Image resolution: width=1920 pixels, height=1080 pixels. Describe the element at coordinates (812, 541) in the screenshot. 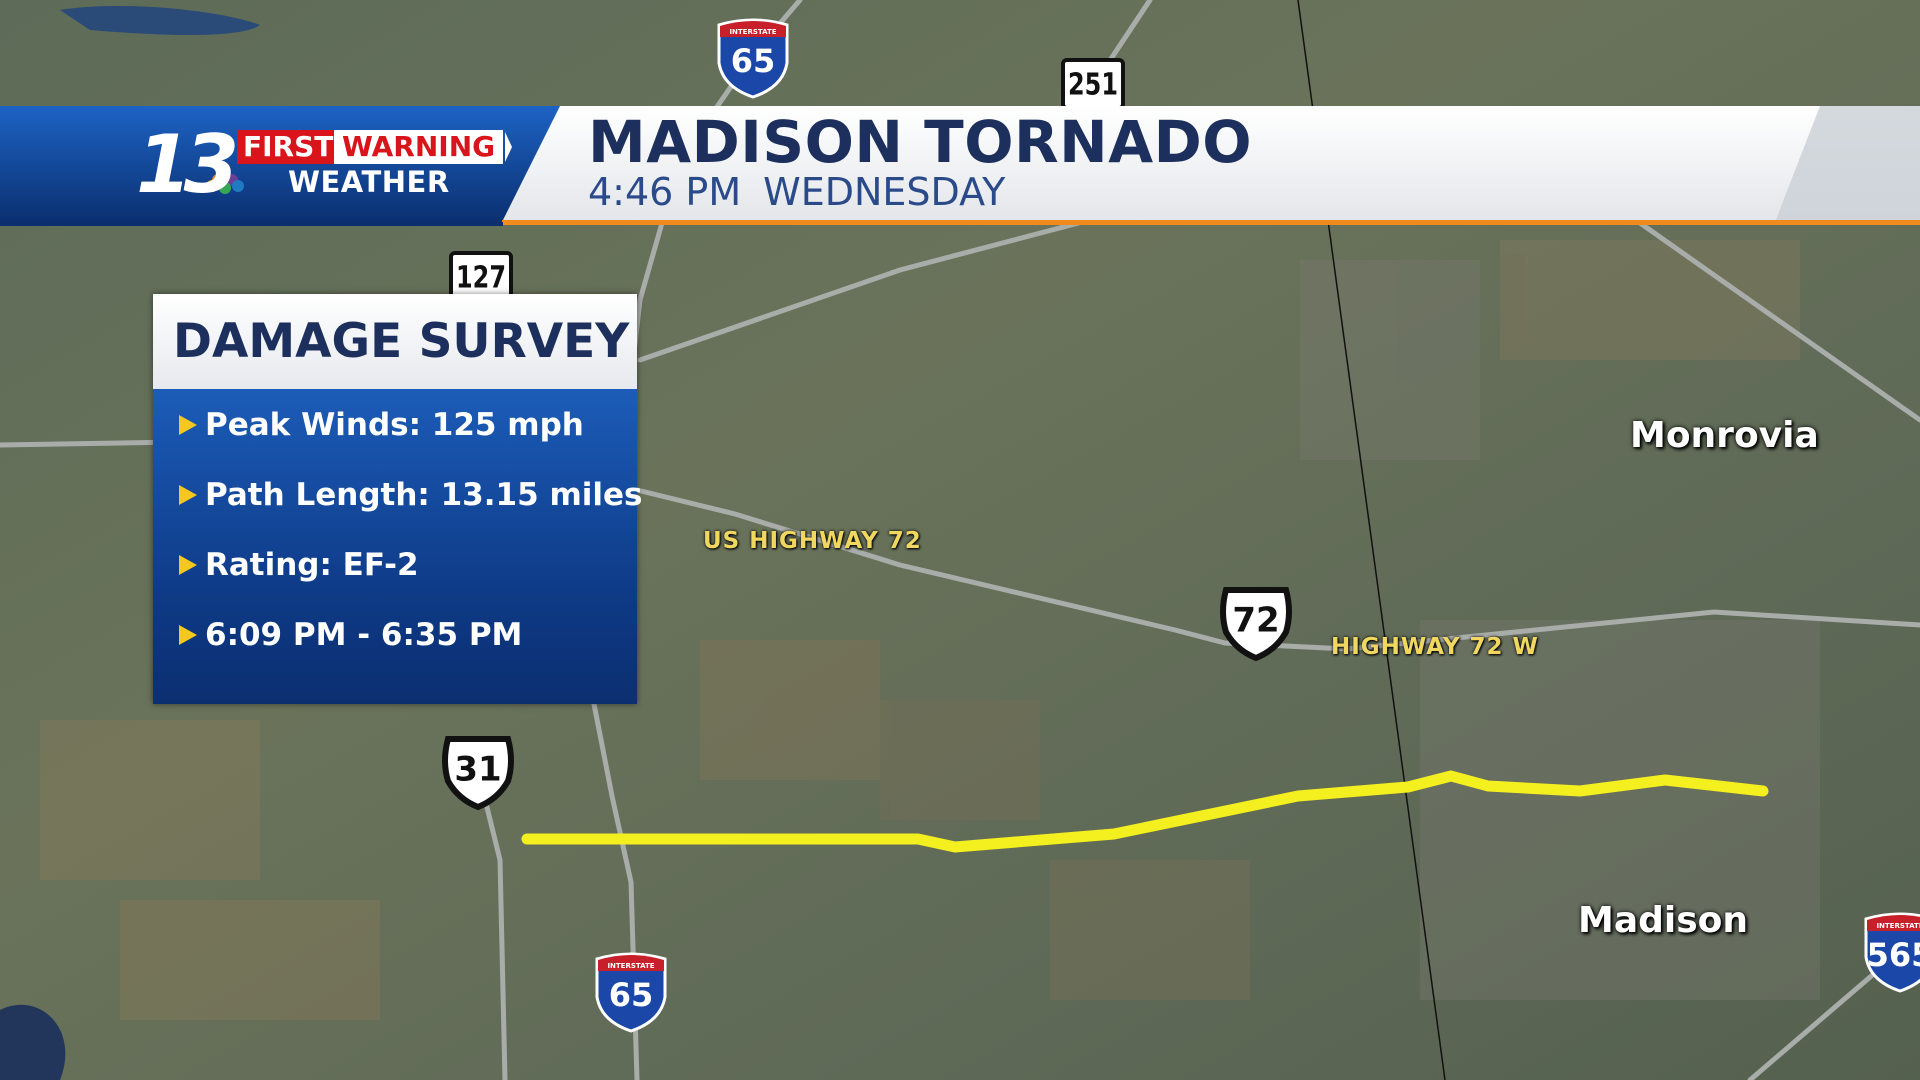

I see `road-label: US HIGHWAY 72` at that location.